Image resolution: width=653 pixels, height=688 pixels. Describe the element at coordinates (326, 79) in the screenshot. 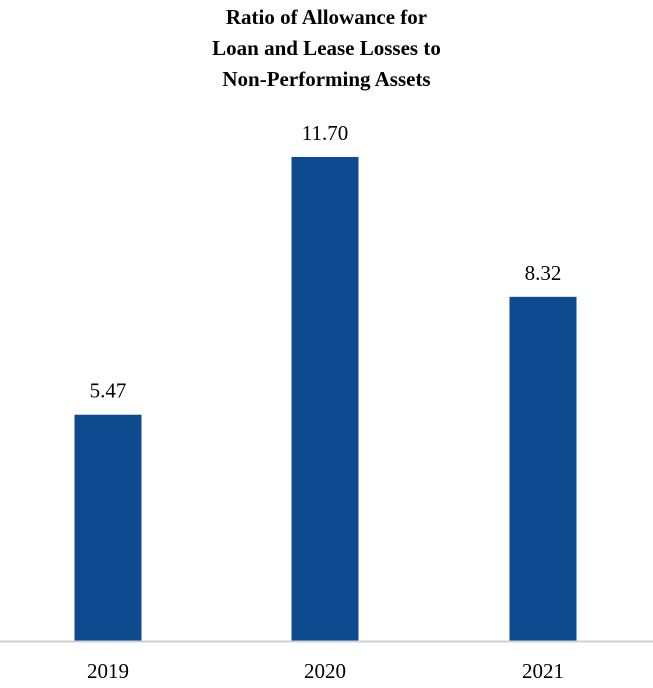

I see `chart-title-line-3: Non-Performing Assets` at that location.